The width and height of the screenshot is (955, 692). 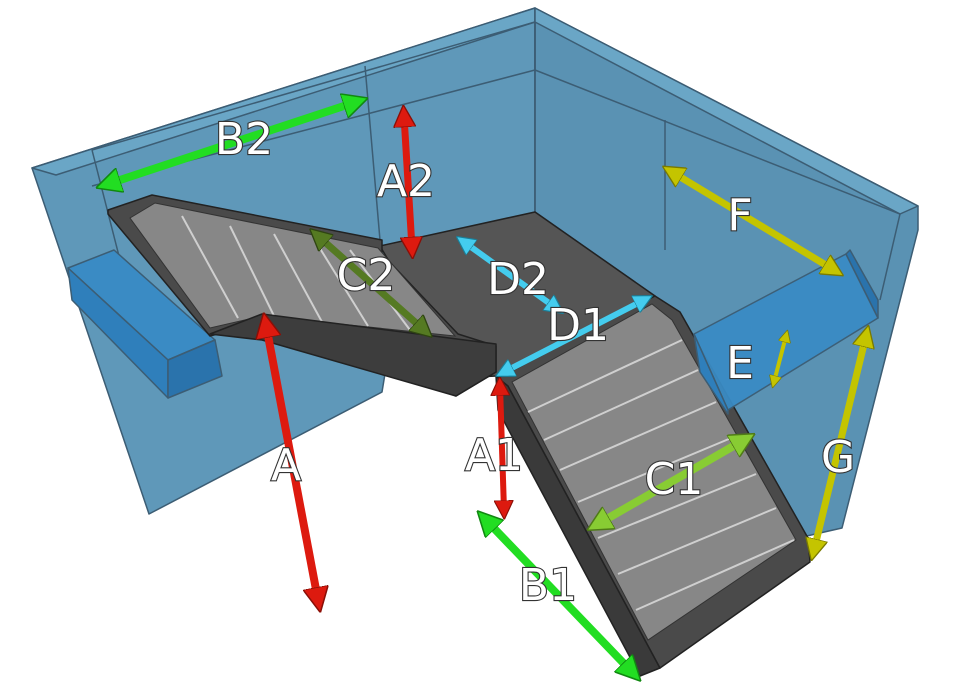 I want to click on arrow-A2, so click(x=408, y=182).